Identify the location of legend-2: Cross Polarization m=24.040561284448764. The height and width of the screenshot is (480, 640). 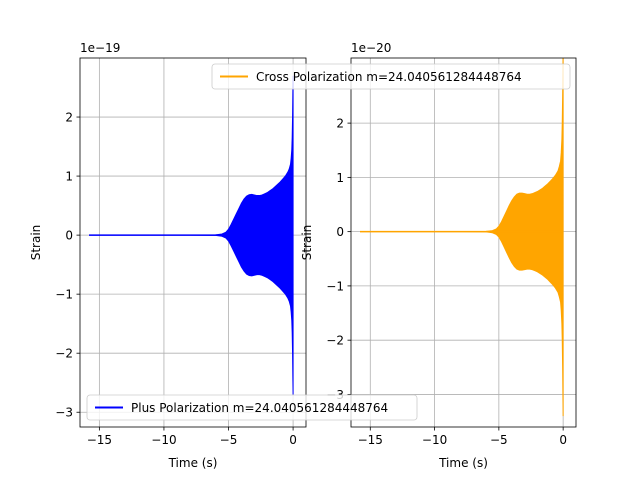
(391, 76).